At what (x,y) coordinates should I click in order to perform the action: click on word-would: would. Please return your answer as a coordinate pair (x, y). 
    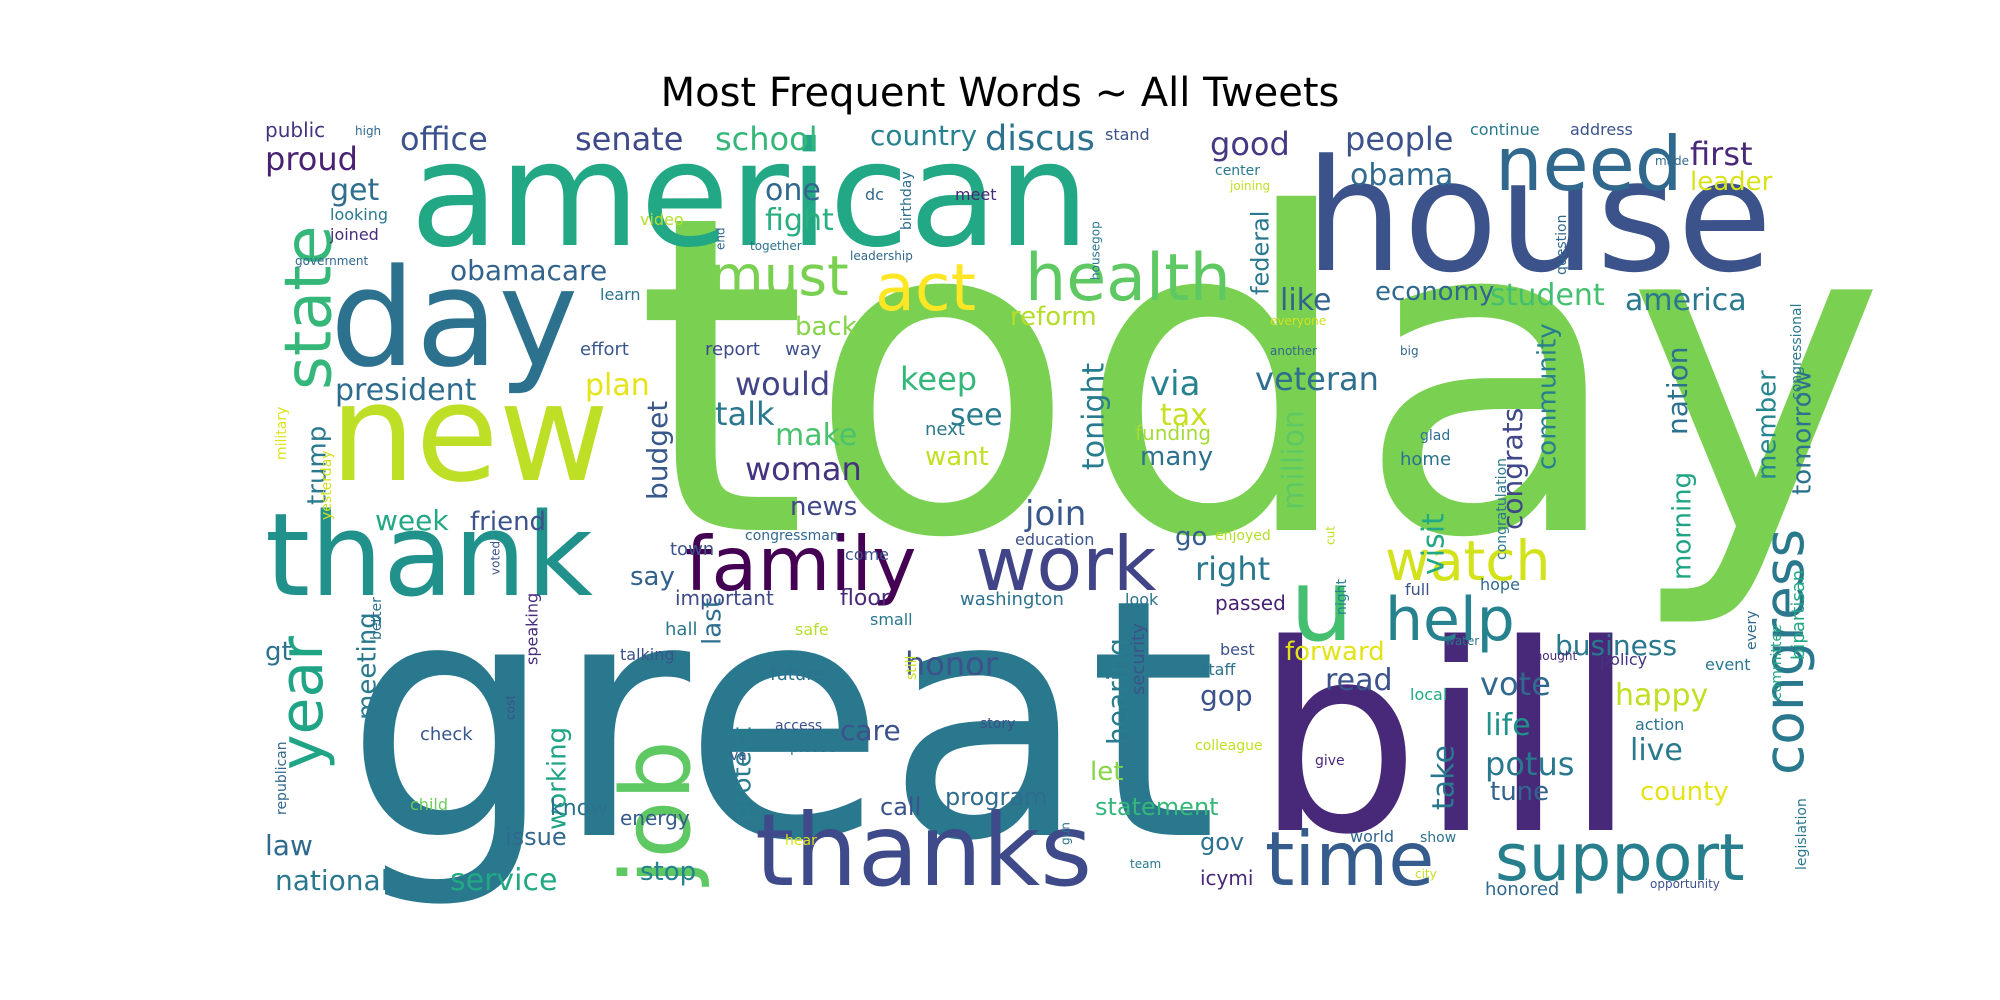
    Looking at the image, I should click on (782, 384).